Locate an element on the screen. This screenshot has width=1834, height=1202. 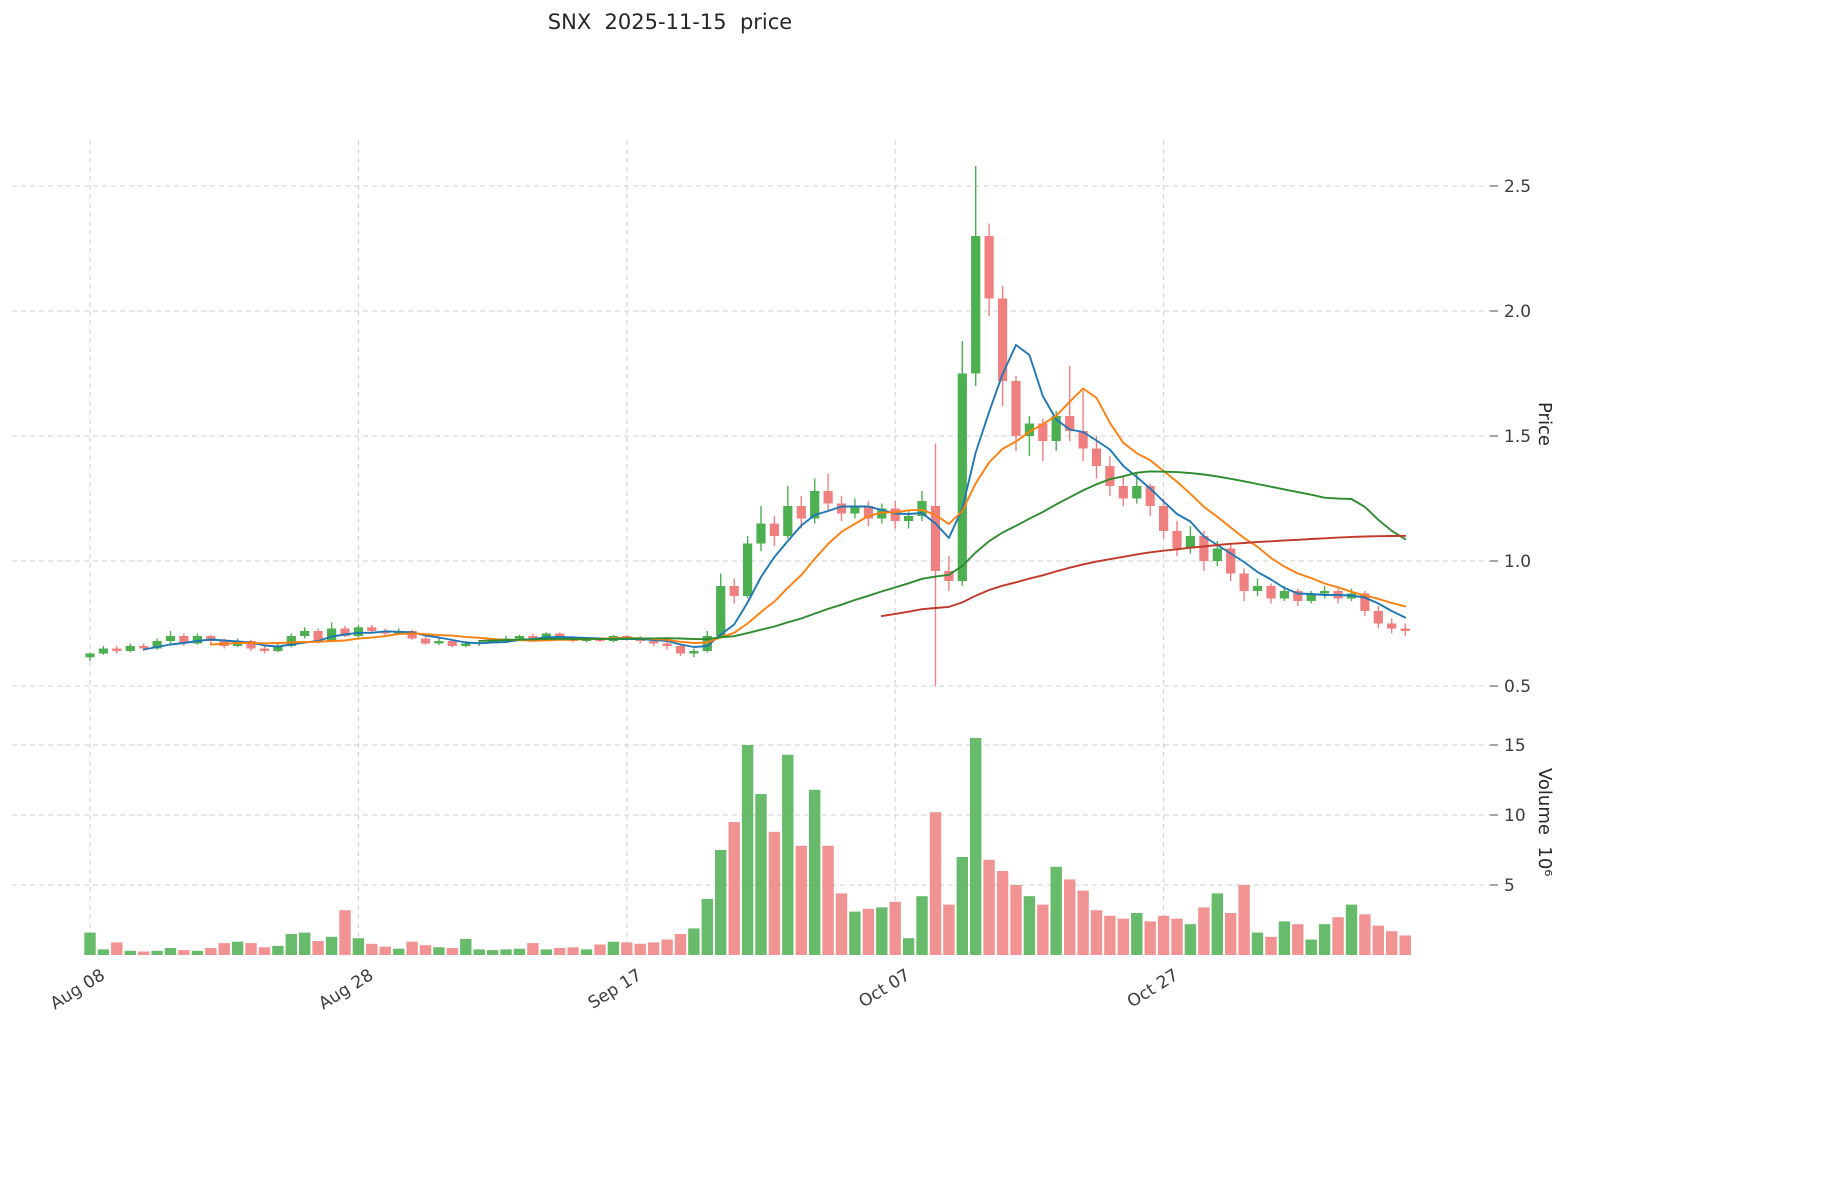
x-tick-label: Oct 07 is located at coordinates (884, 988).